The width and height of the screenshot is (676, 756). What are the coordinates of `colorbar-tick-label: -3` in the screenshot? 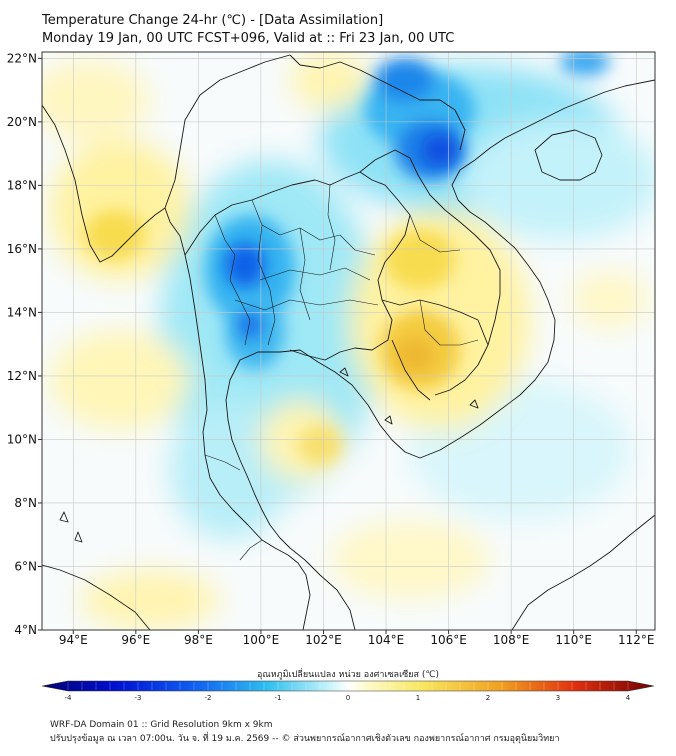 It's located at (138, 698).